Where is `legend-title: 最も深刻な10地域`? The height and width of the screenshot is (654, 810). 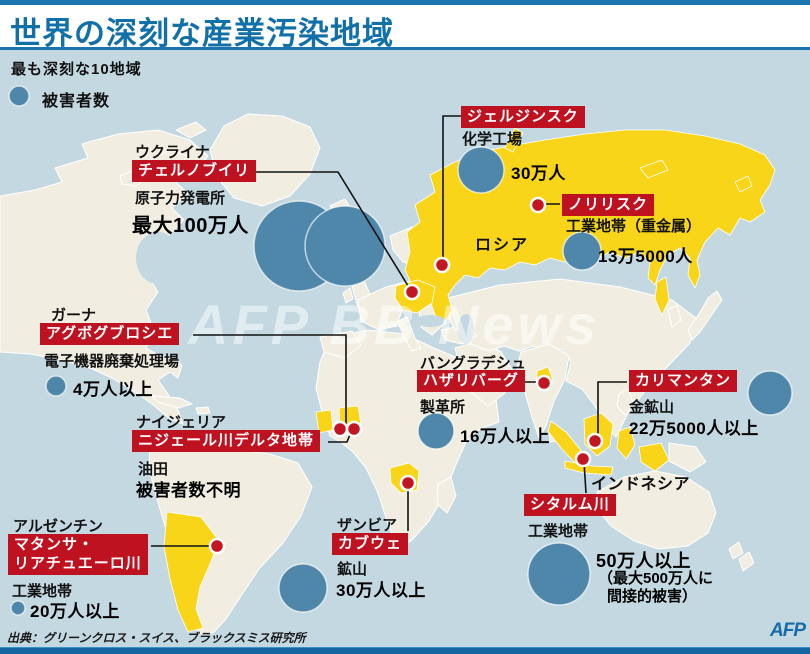 legend-title: 最も深刻な10地域 is located at coordinates (76, 69).